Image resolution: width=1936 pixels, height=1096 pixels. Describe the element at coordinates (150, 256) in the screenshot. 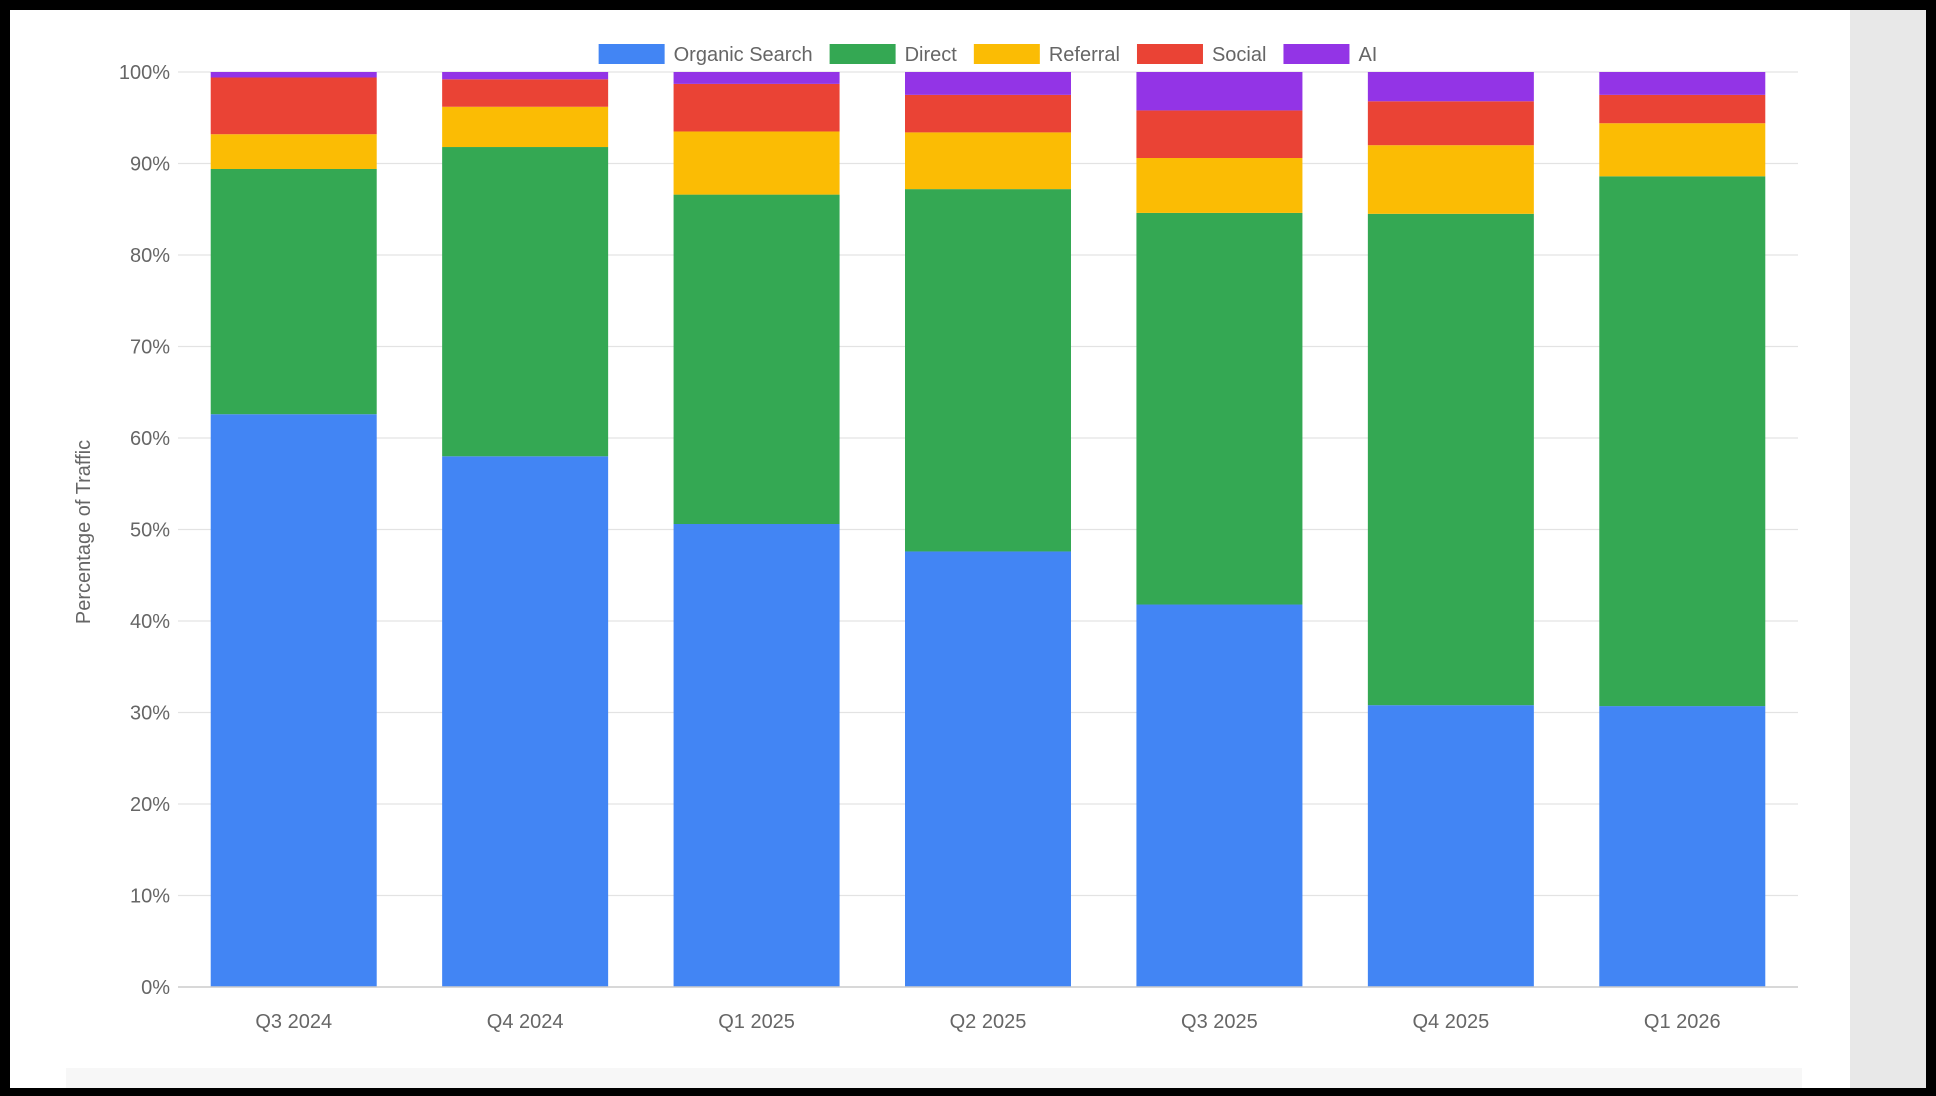

I see `y-tick-label: 80%` at that location.